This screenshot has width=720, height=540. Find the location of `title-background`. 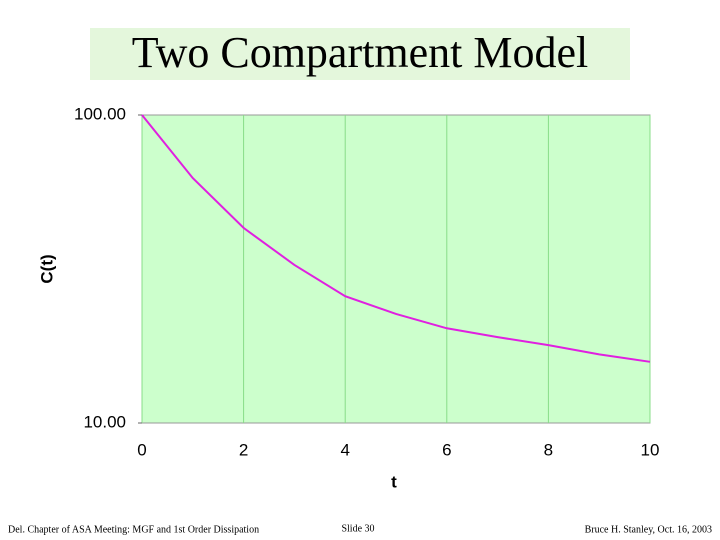

title-background is located at coordinates (360, 54).